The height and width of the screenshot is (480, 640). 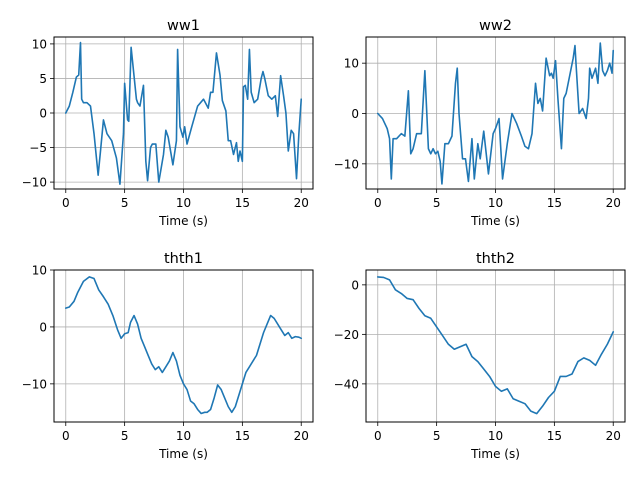 What do you see at coordinates (495, 26) in the screenshot?
I see `chart-title: ww2` at bounding box center [495, 26].